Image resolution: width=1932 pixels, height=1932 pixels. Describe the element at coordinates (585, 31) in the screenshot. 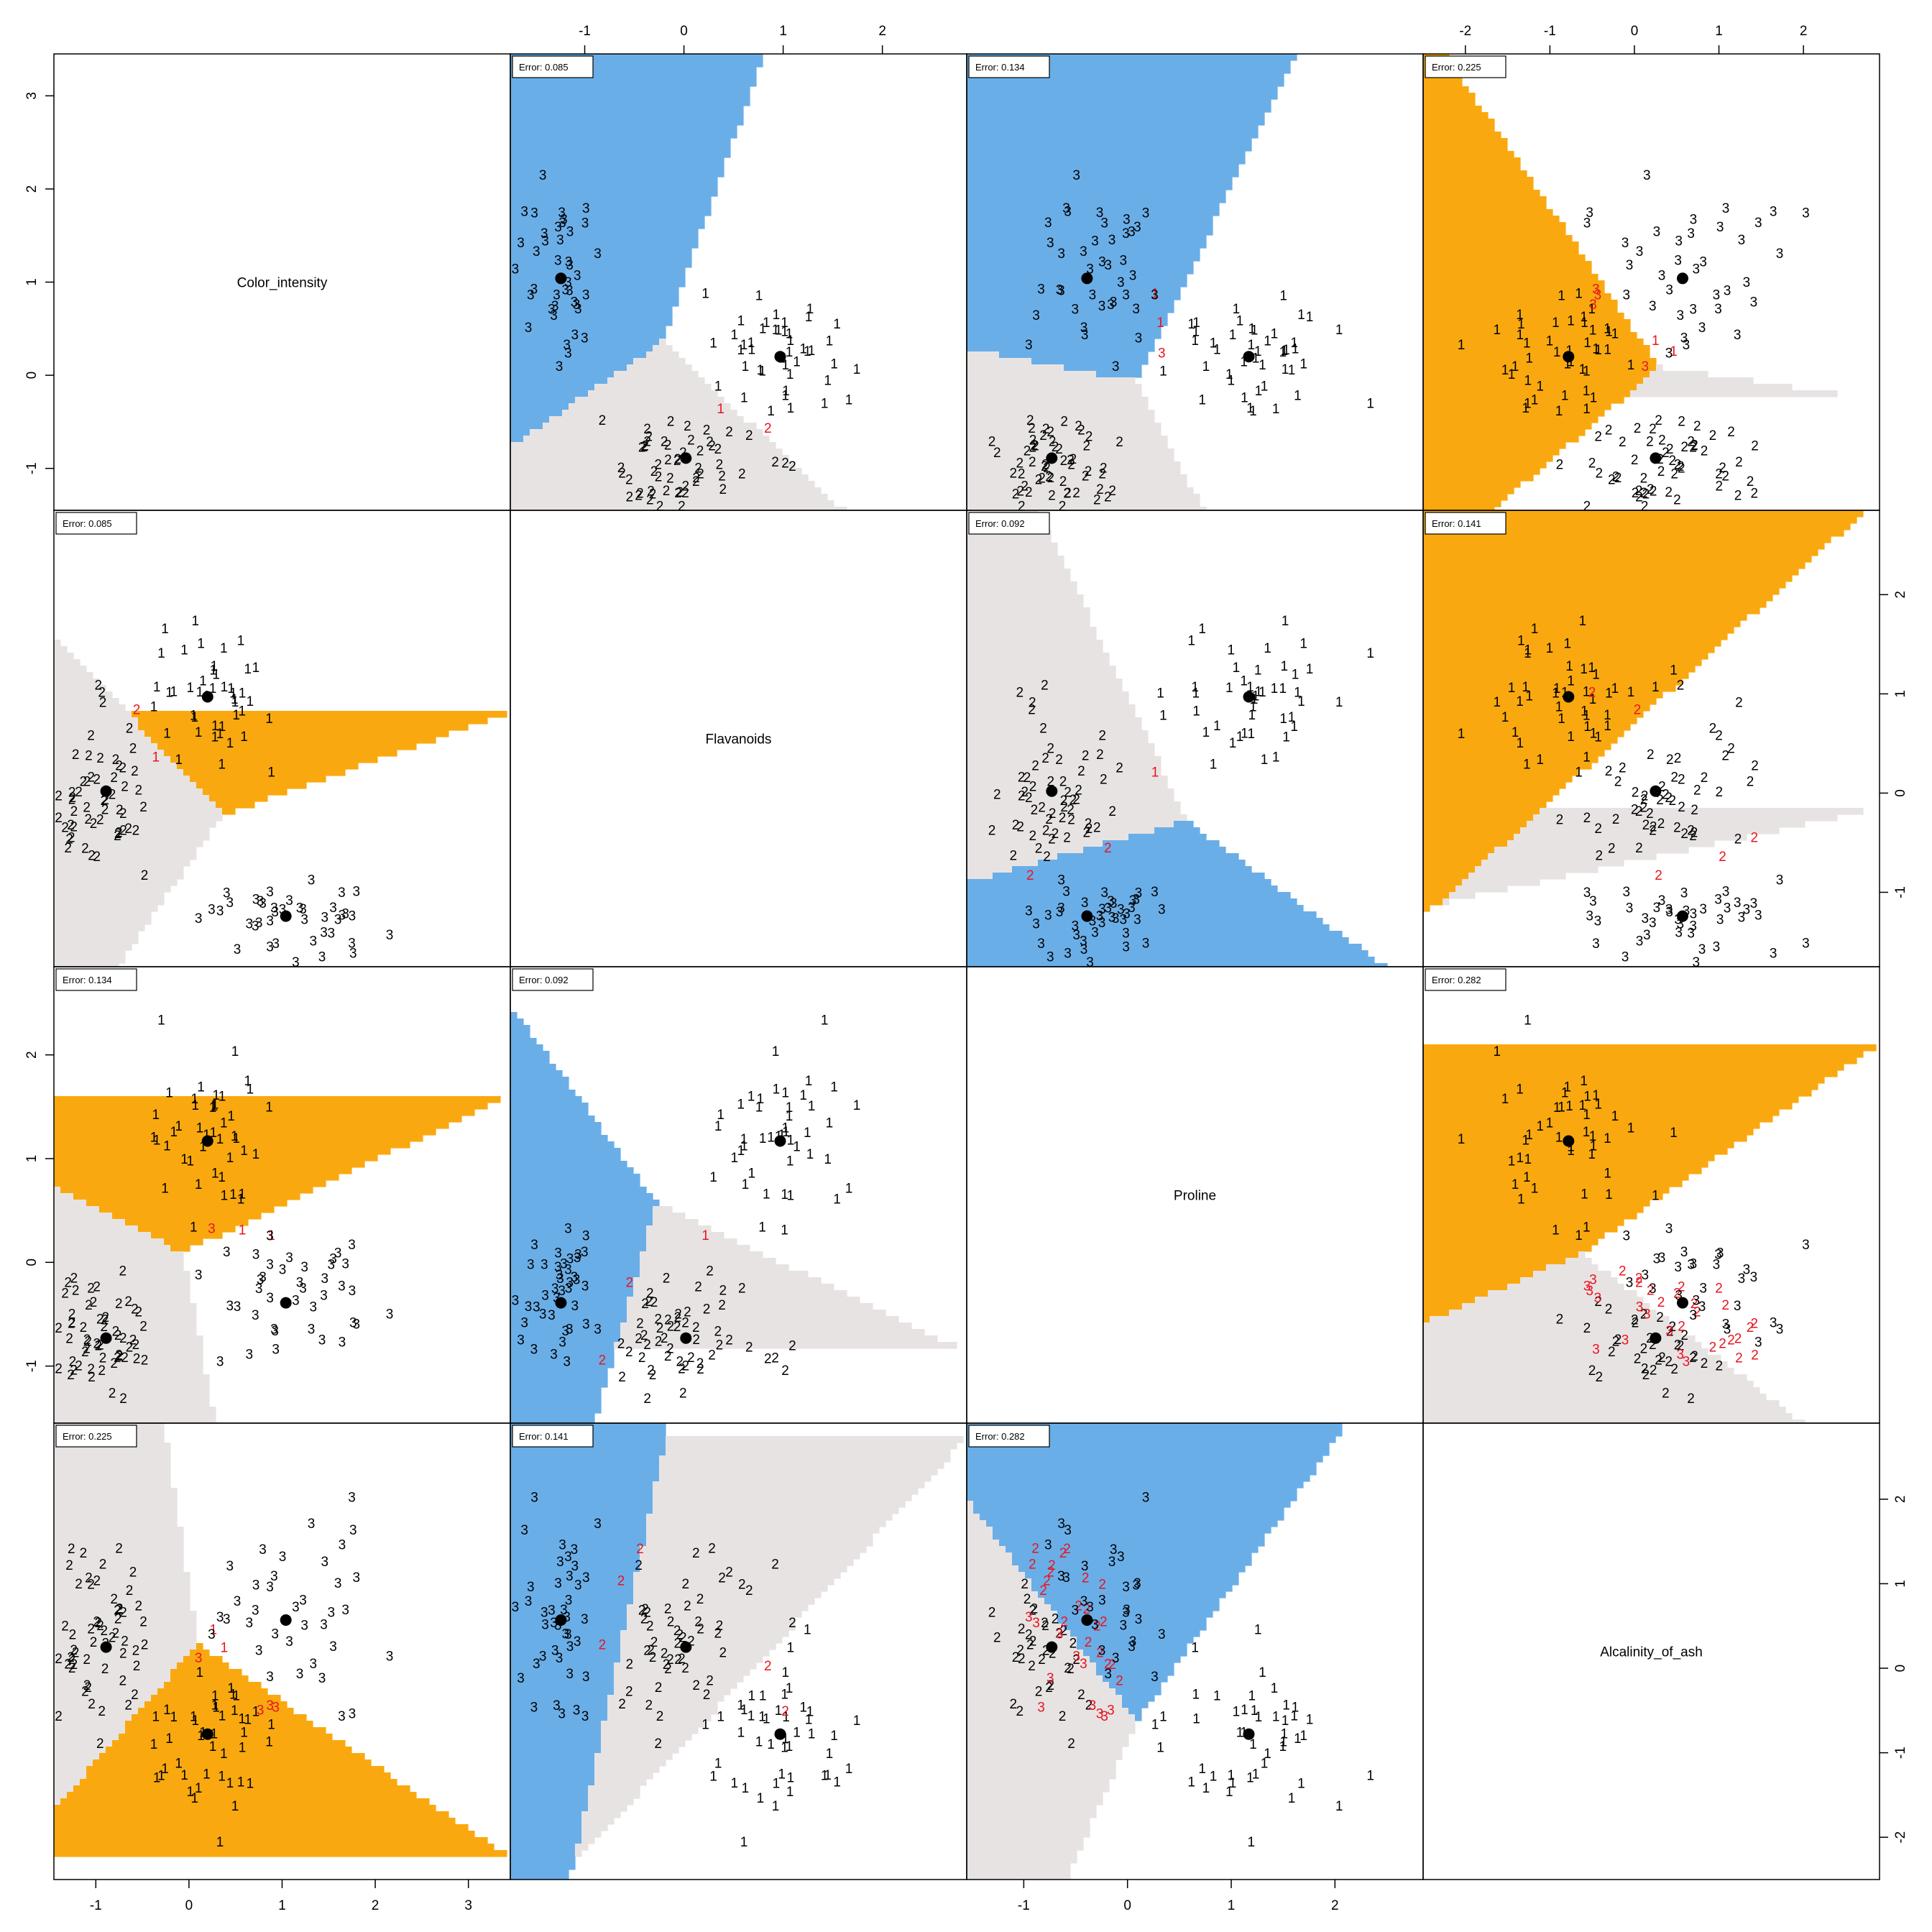

I see `x-tick-label: -1` at that location.